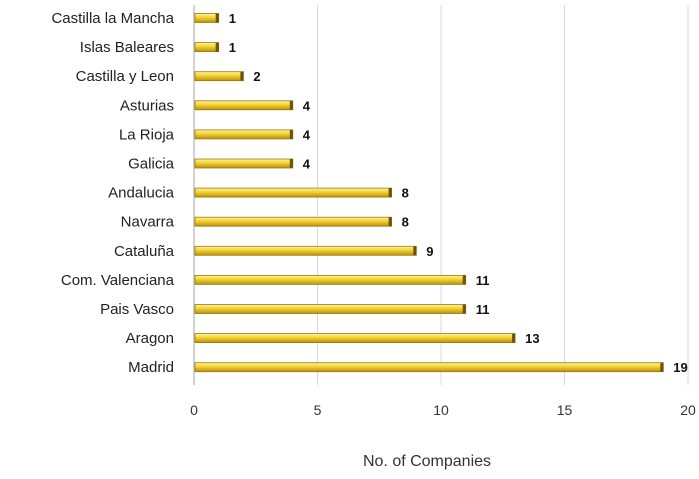  Describe the element at coordinates (151, 164) in the screenshot. I see `category-label: Galicia` at that location.